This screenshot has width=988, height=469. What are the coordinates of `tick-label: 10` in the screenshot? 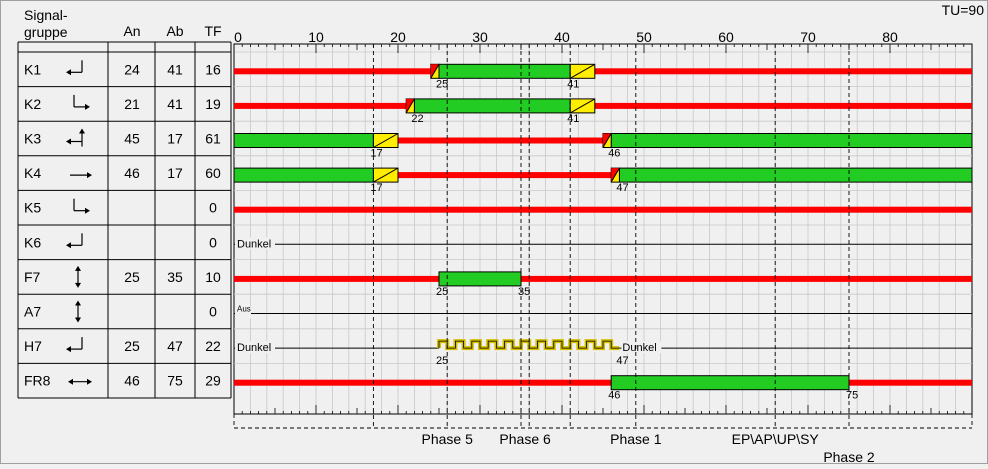 It's located at (316, 37).